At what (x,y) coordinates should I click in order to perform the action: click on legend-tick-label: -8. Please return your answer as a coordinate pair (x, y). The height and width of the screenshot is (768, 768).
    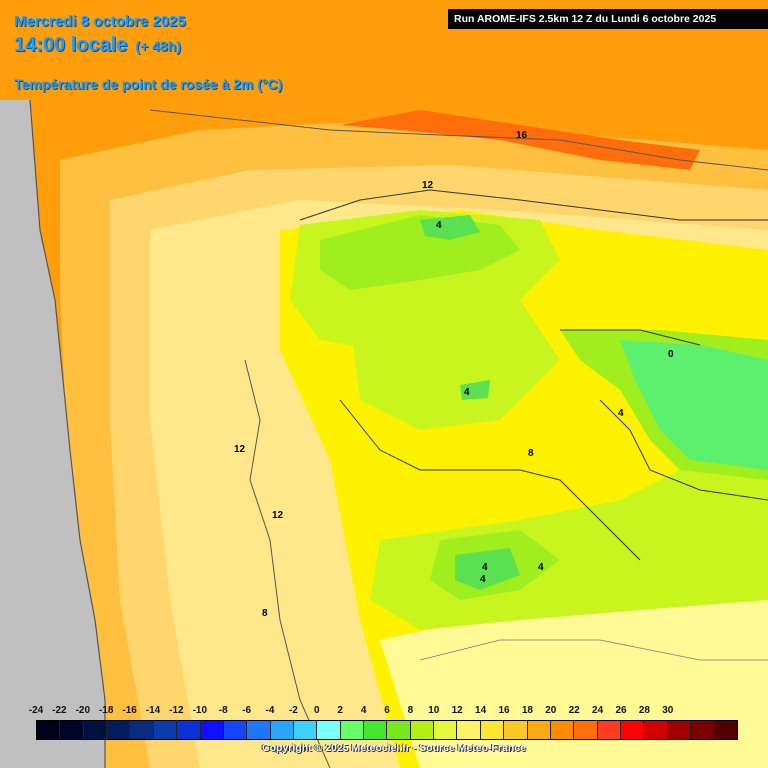
    Looking at the image, I should click on (223, 710).